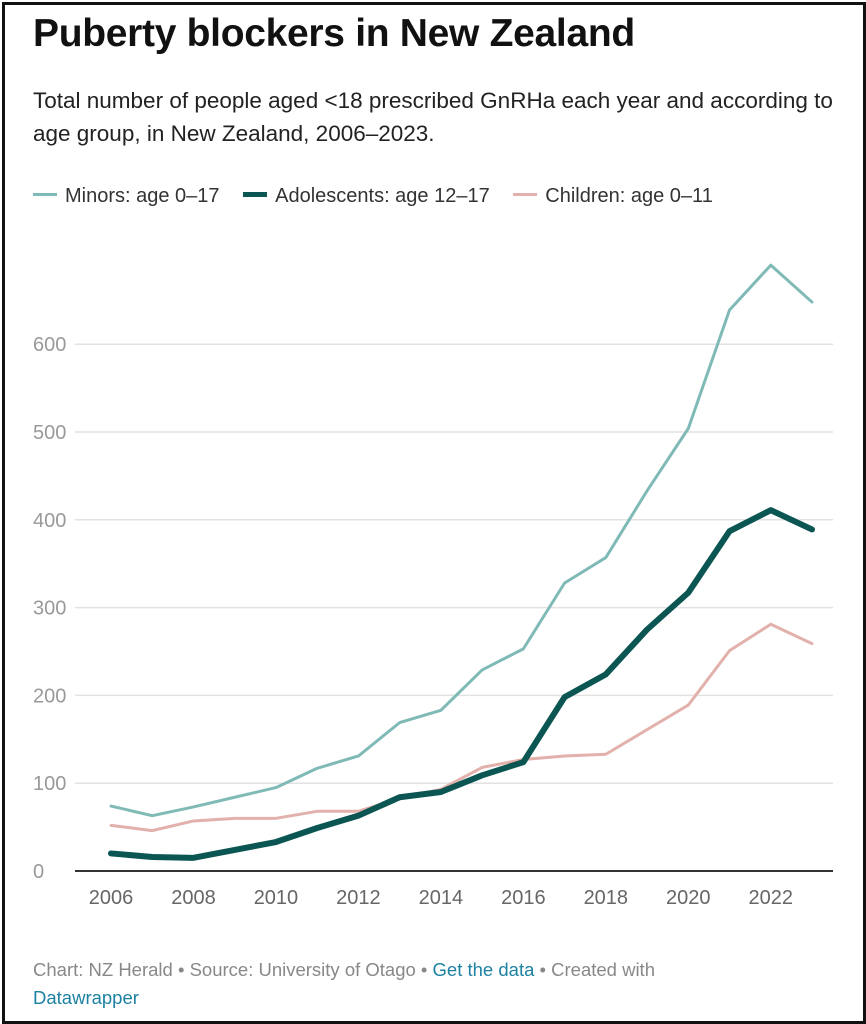 Image resolution: width=866 pixels, height=1024 pixels. What do you see at coordinates (111, 898) in the screenshot?
I see `x-tick-label: 2006` at bounding box center [111, 898].